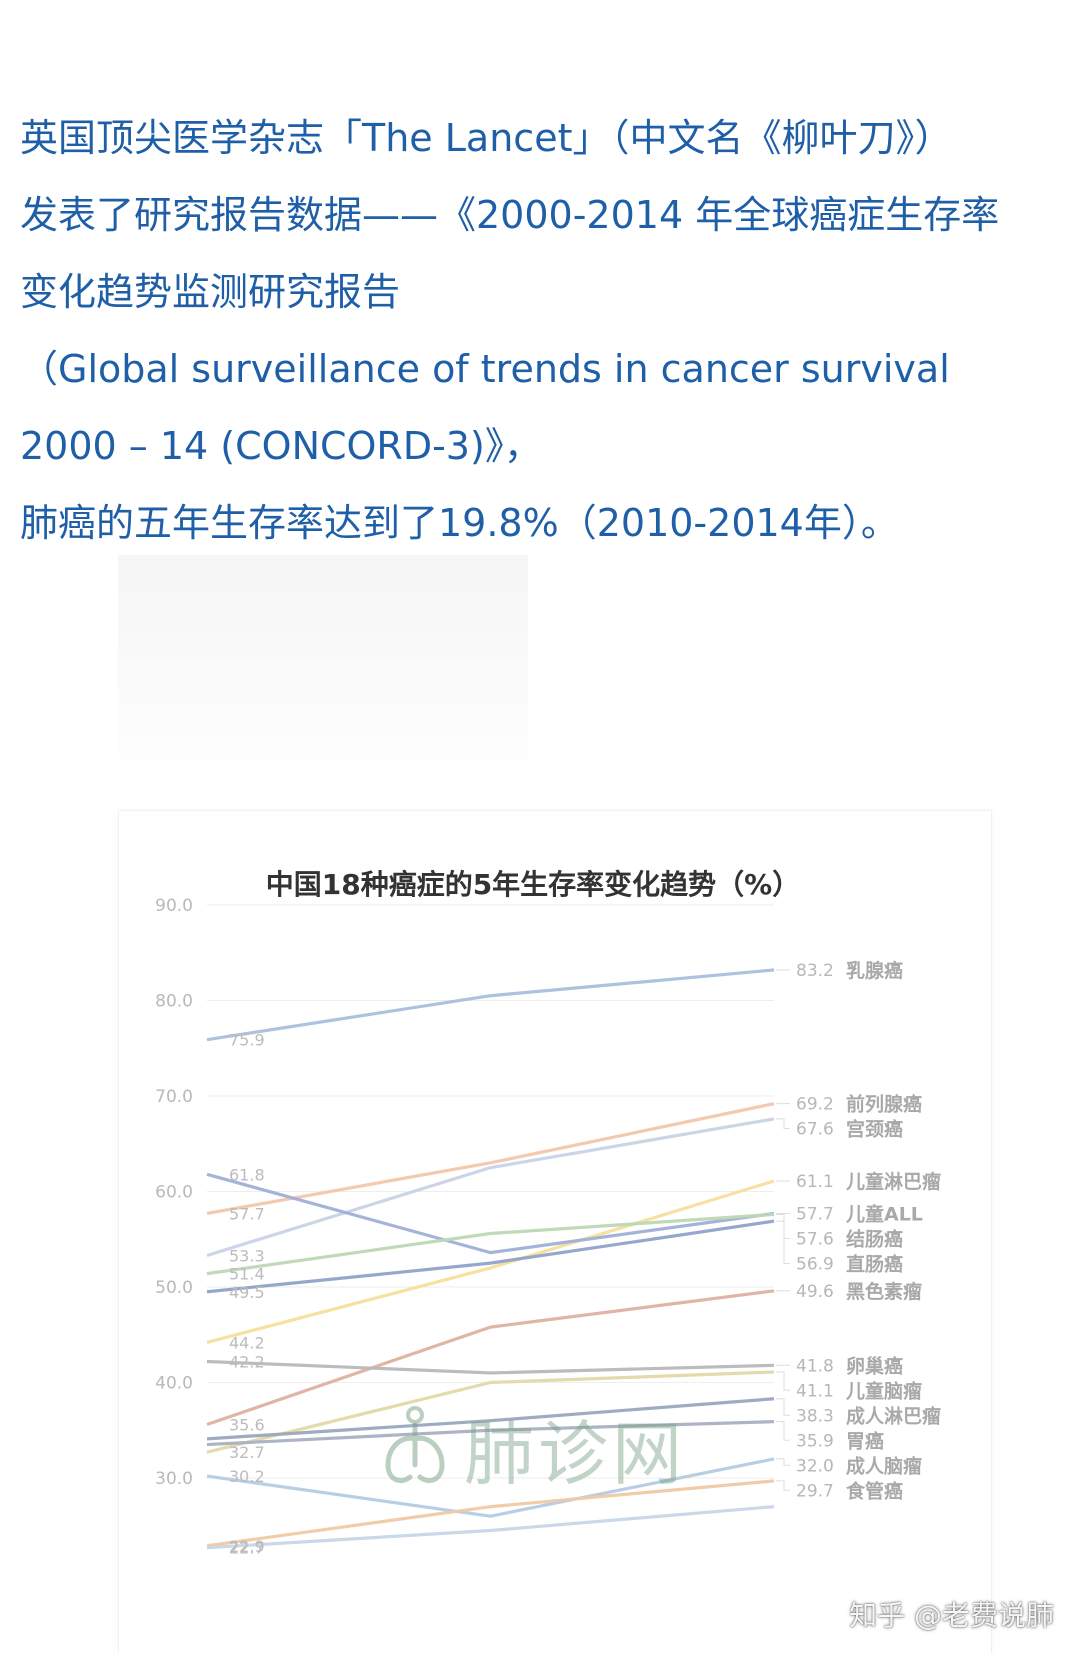 This screenshot has height=1653, width=1080. I want to click on series-name-label: 食管癌, so click(874, 1490).